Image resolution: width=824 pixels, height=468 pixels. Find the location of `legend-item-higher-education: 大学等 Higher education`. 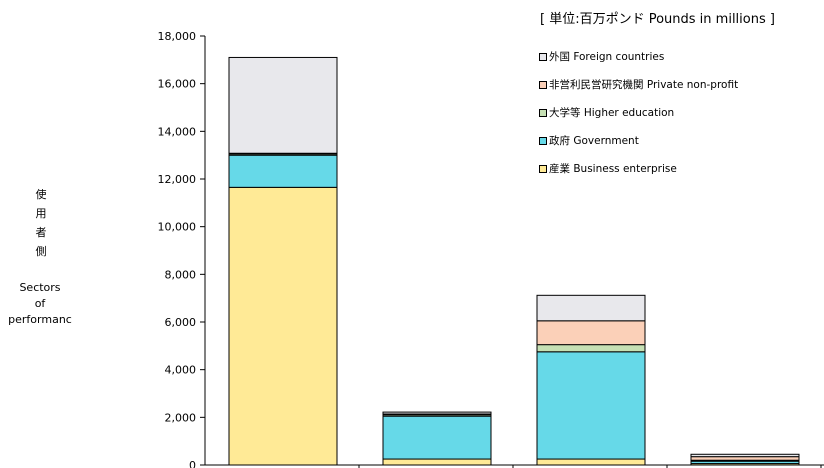

legend-item-higher-education: 大学等 Higher education is located at coordinates (638, 119).